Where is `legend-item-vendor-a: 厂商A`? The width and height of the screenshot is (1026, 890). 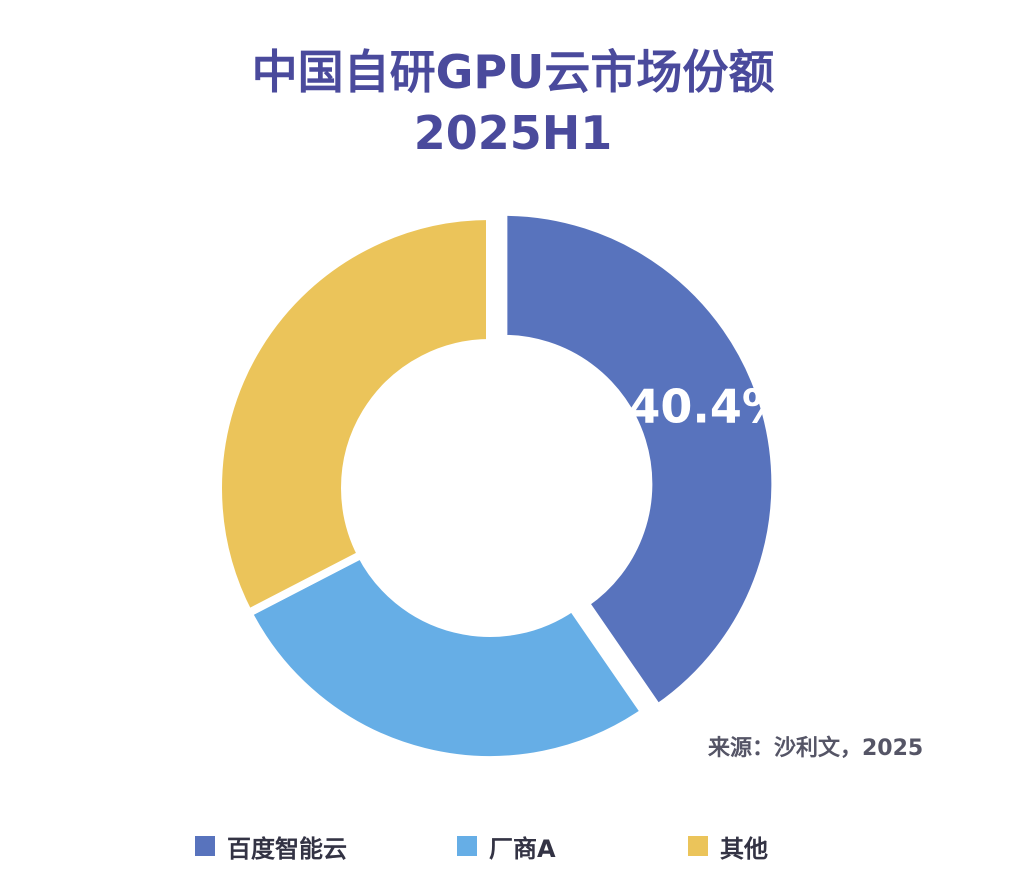 legend-item-vendor-a: 厂商A is located at coordinates (506, 846).